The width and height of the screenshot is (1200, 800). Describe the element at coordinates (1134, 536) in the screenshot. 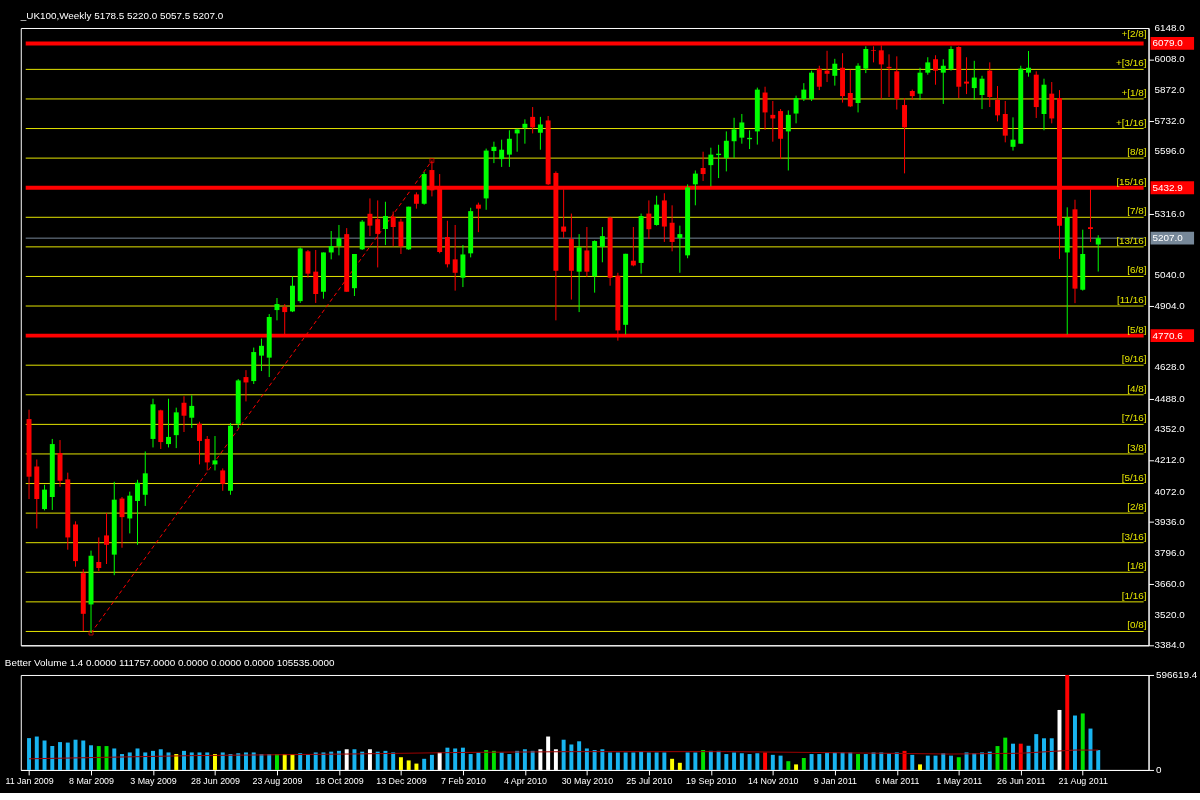

I see `annotation: [3/16]` at that location.